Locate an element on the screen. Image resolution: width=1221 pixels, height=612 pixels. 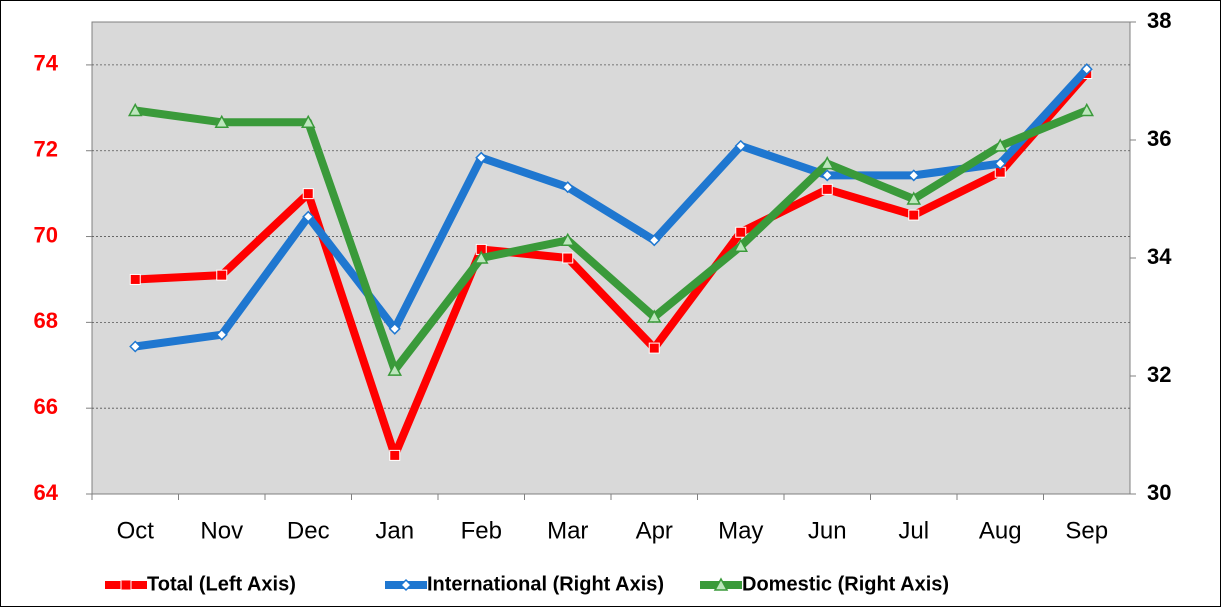
y-tick-label: 74 is located at coordinates (46, 63).